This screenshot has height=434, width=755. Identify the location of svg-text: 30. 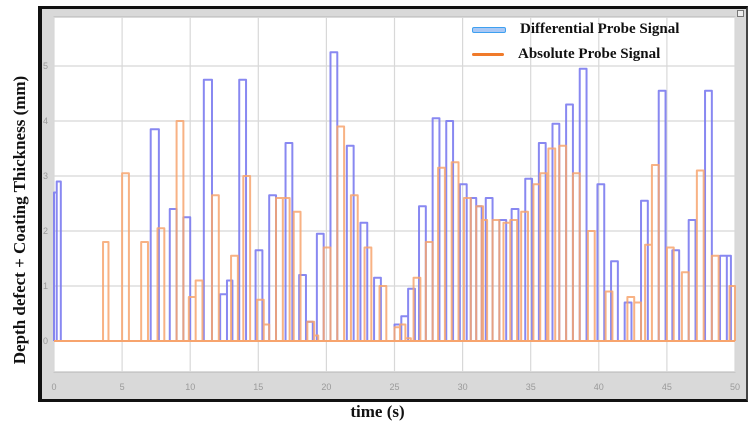
(463, 387).